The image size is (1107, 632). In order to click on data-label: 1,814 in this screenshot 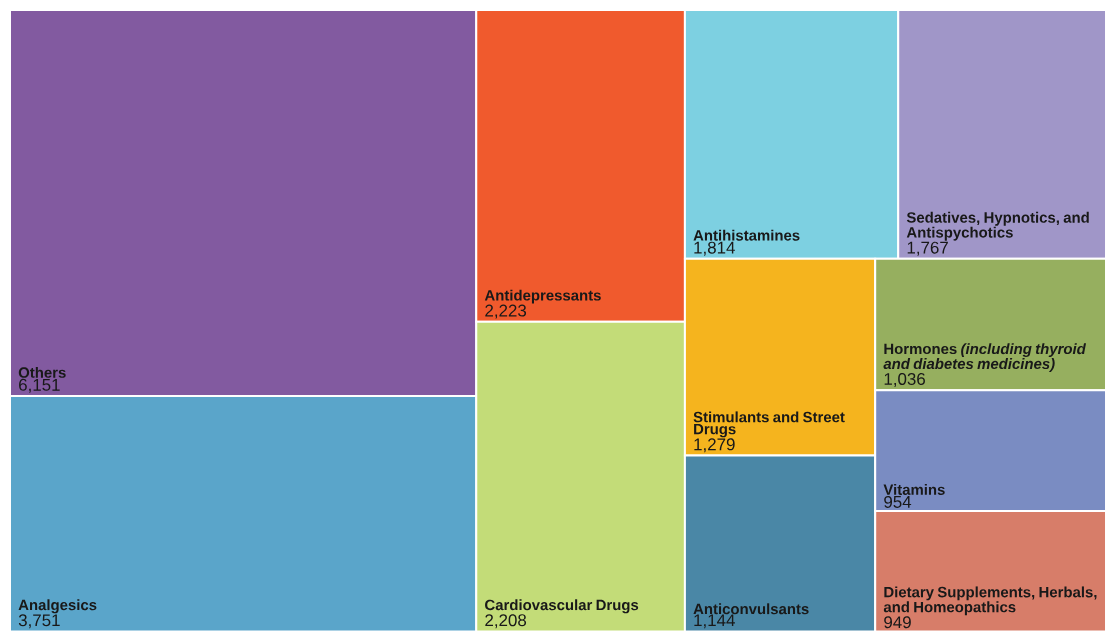, I will do `click(714, 248)`.